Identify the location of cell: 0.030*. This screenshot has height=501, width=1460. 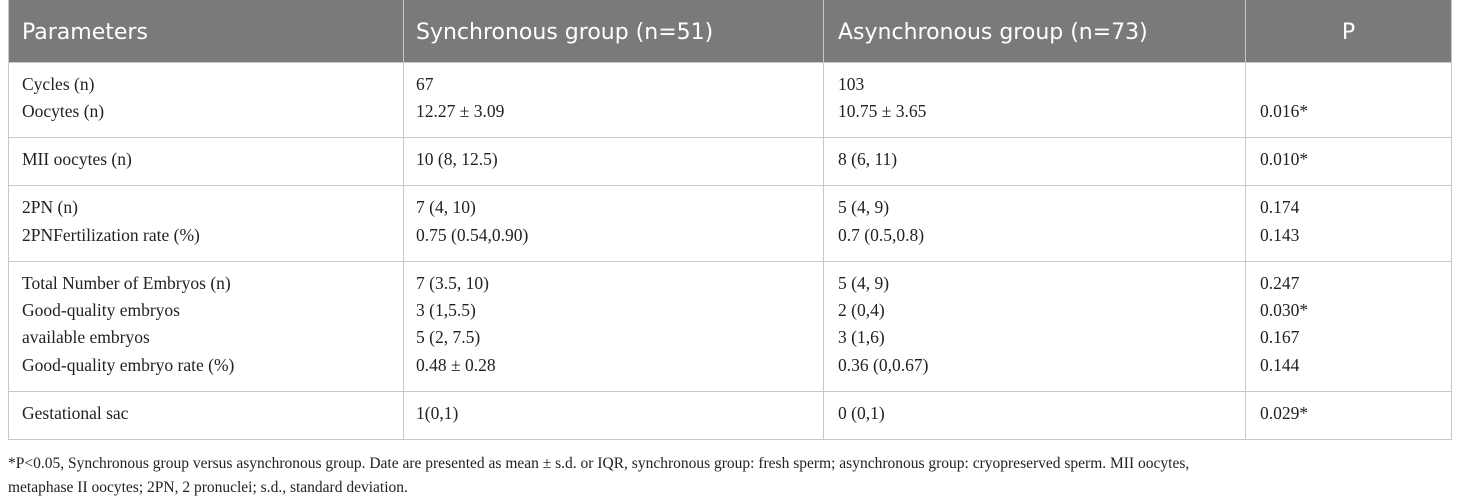
(1284, 309).